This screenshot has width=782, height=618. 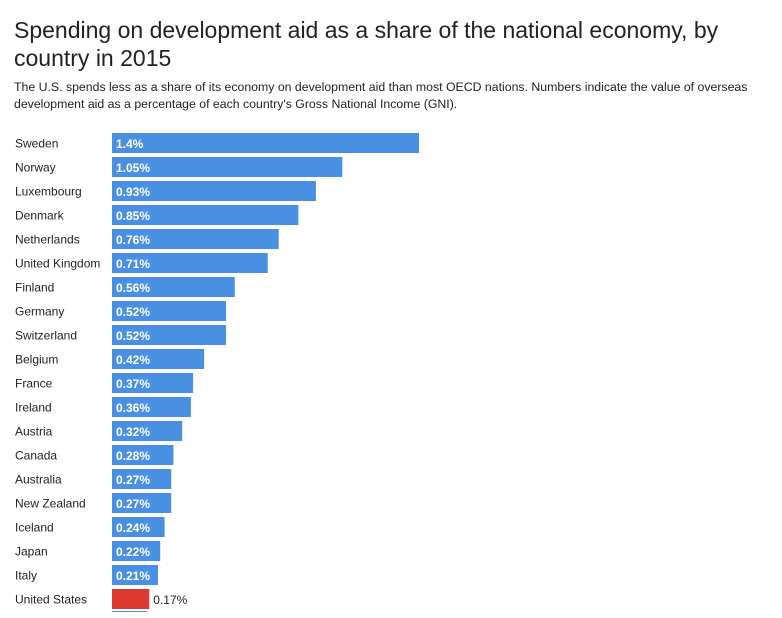 What do you see at coordinates (133, 312) in the screenshot?
I see `value-label-germany: 0.52%` at bounding box center [133, 312].